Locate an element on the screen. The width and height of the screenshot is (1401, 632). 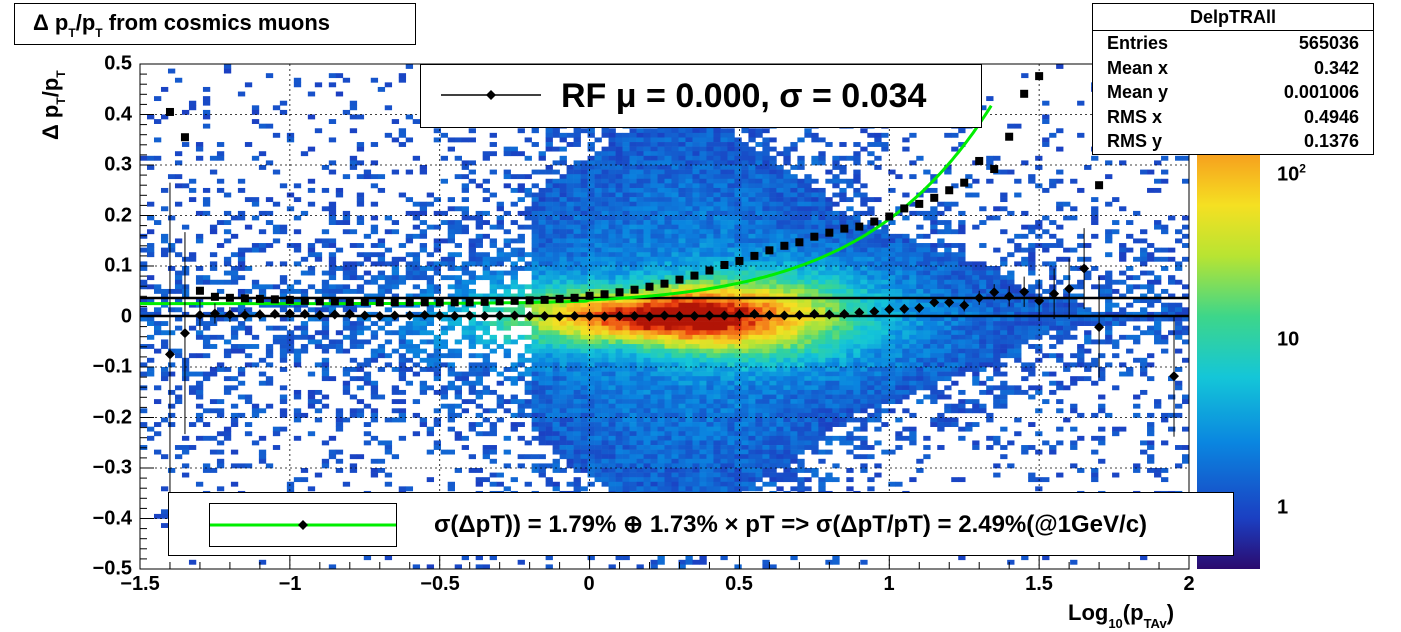
rf-legend-text: RF μ = 0.000, σ = 0.034 is located at coordinates (744, 96).